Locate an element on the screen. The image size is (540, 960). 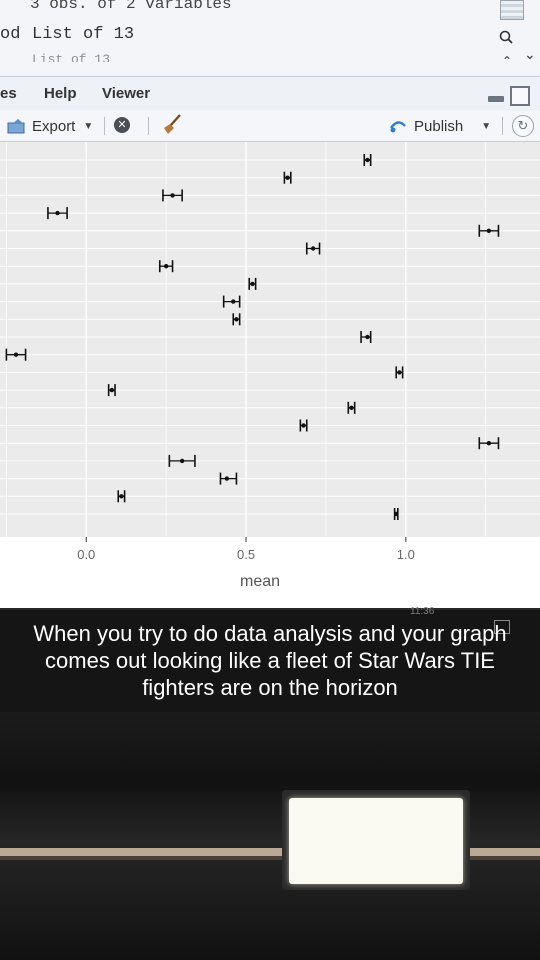
chevron-up-icon: ⌃ is located at coordinates (507, 61).